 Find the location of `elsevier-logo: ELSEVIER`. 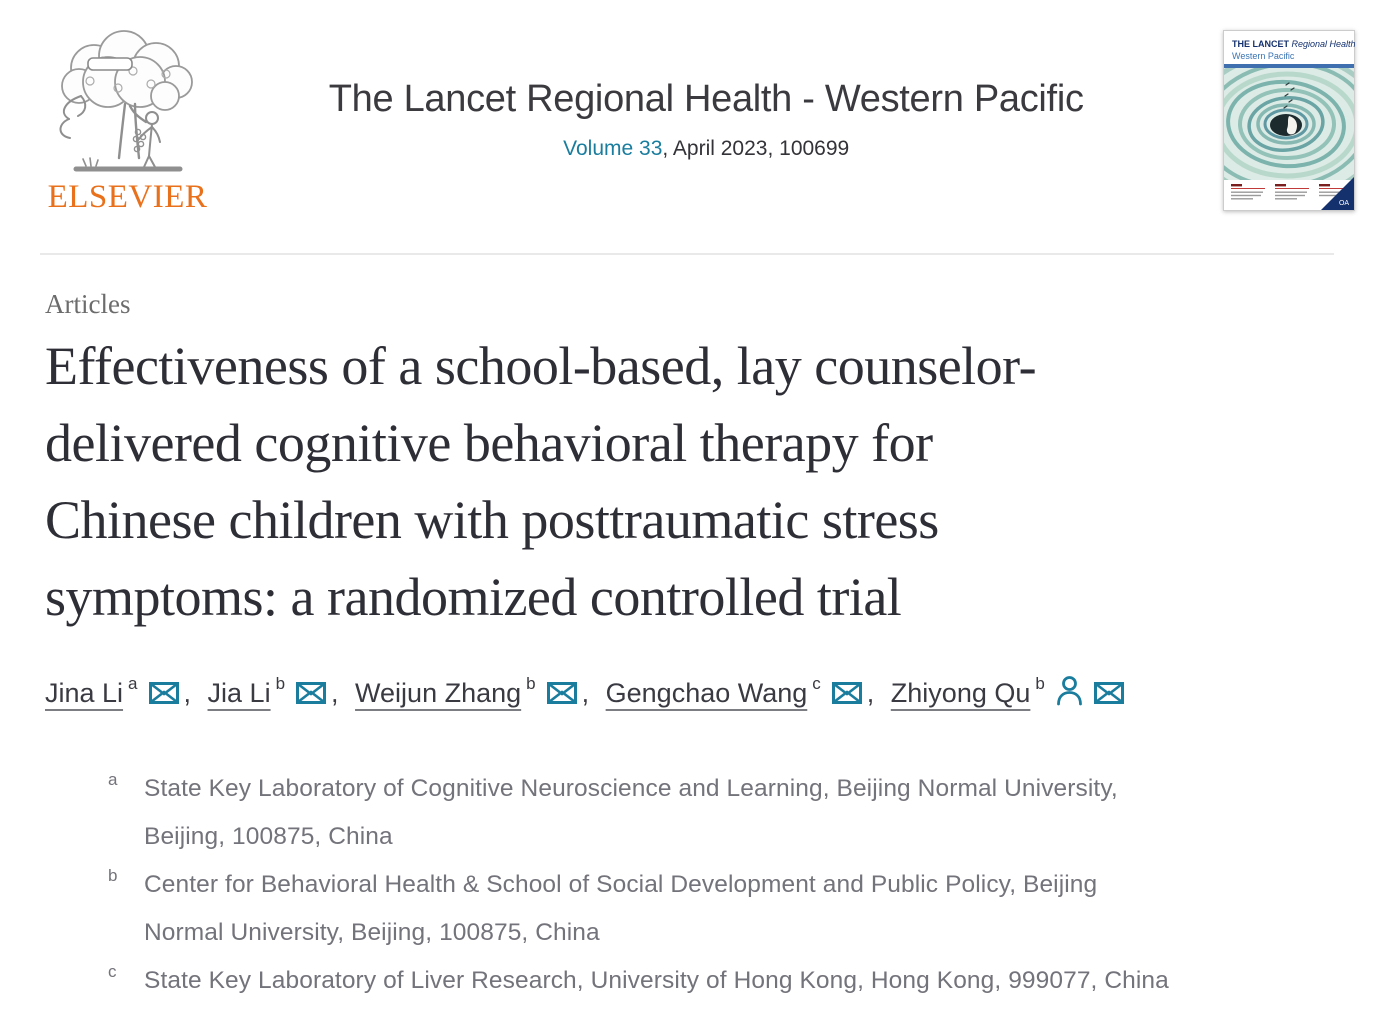

elsevier-logo: ELSEVIER is located at coordinates (127, 121).